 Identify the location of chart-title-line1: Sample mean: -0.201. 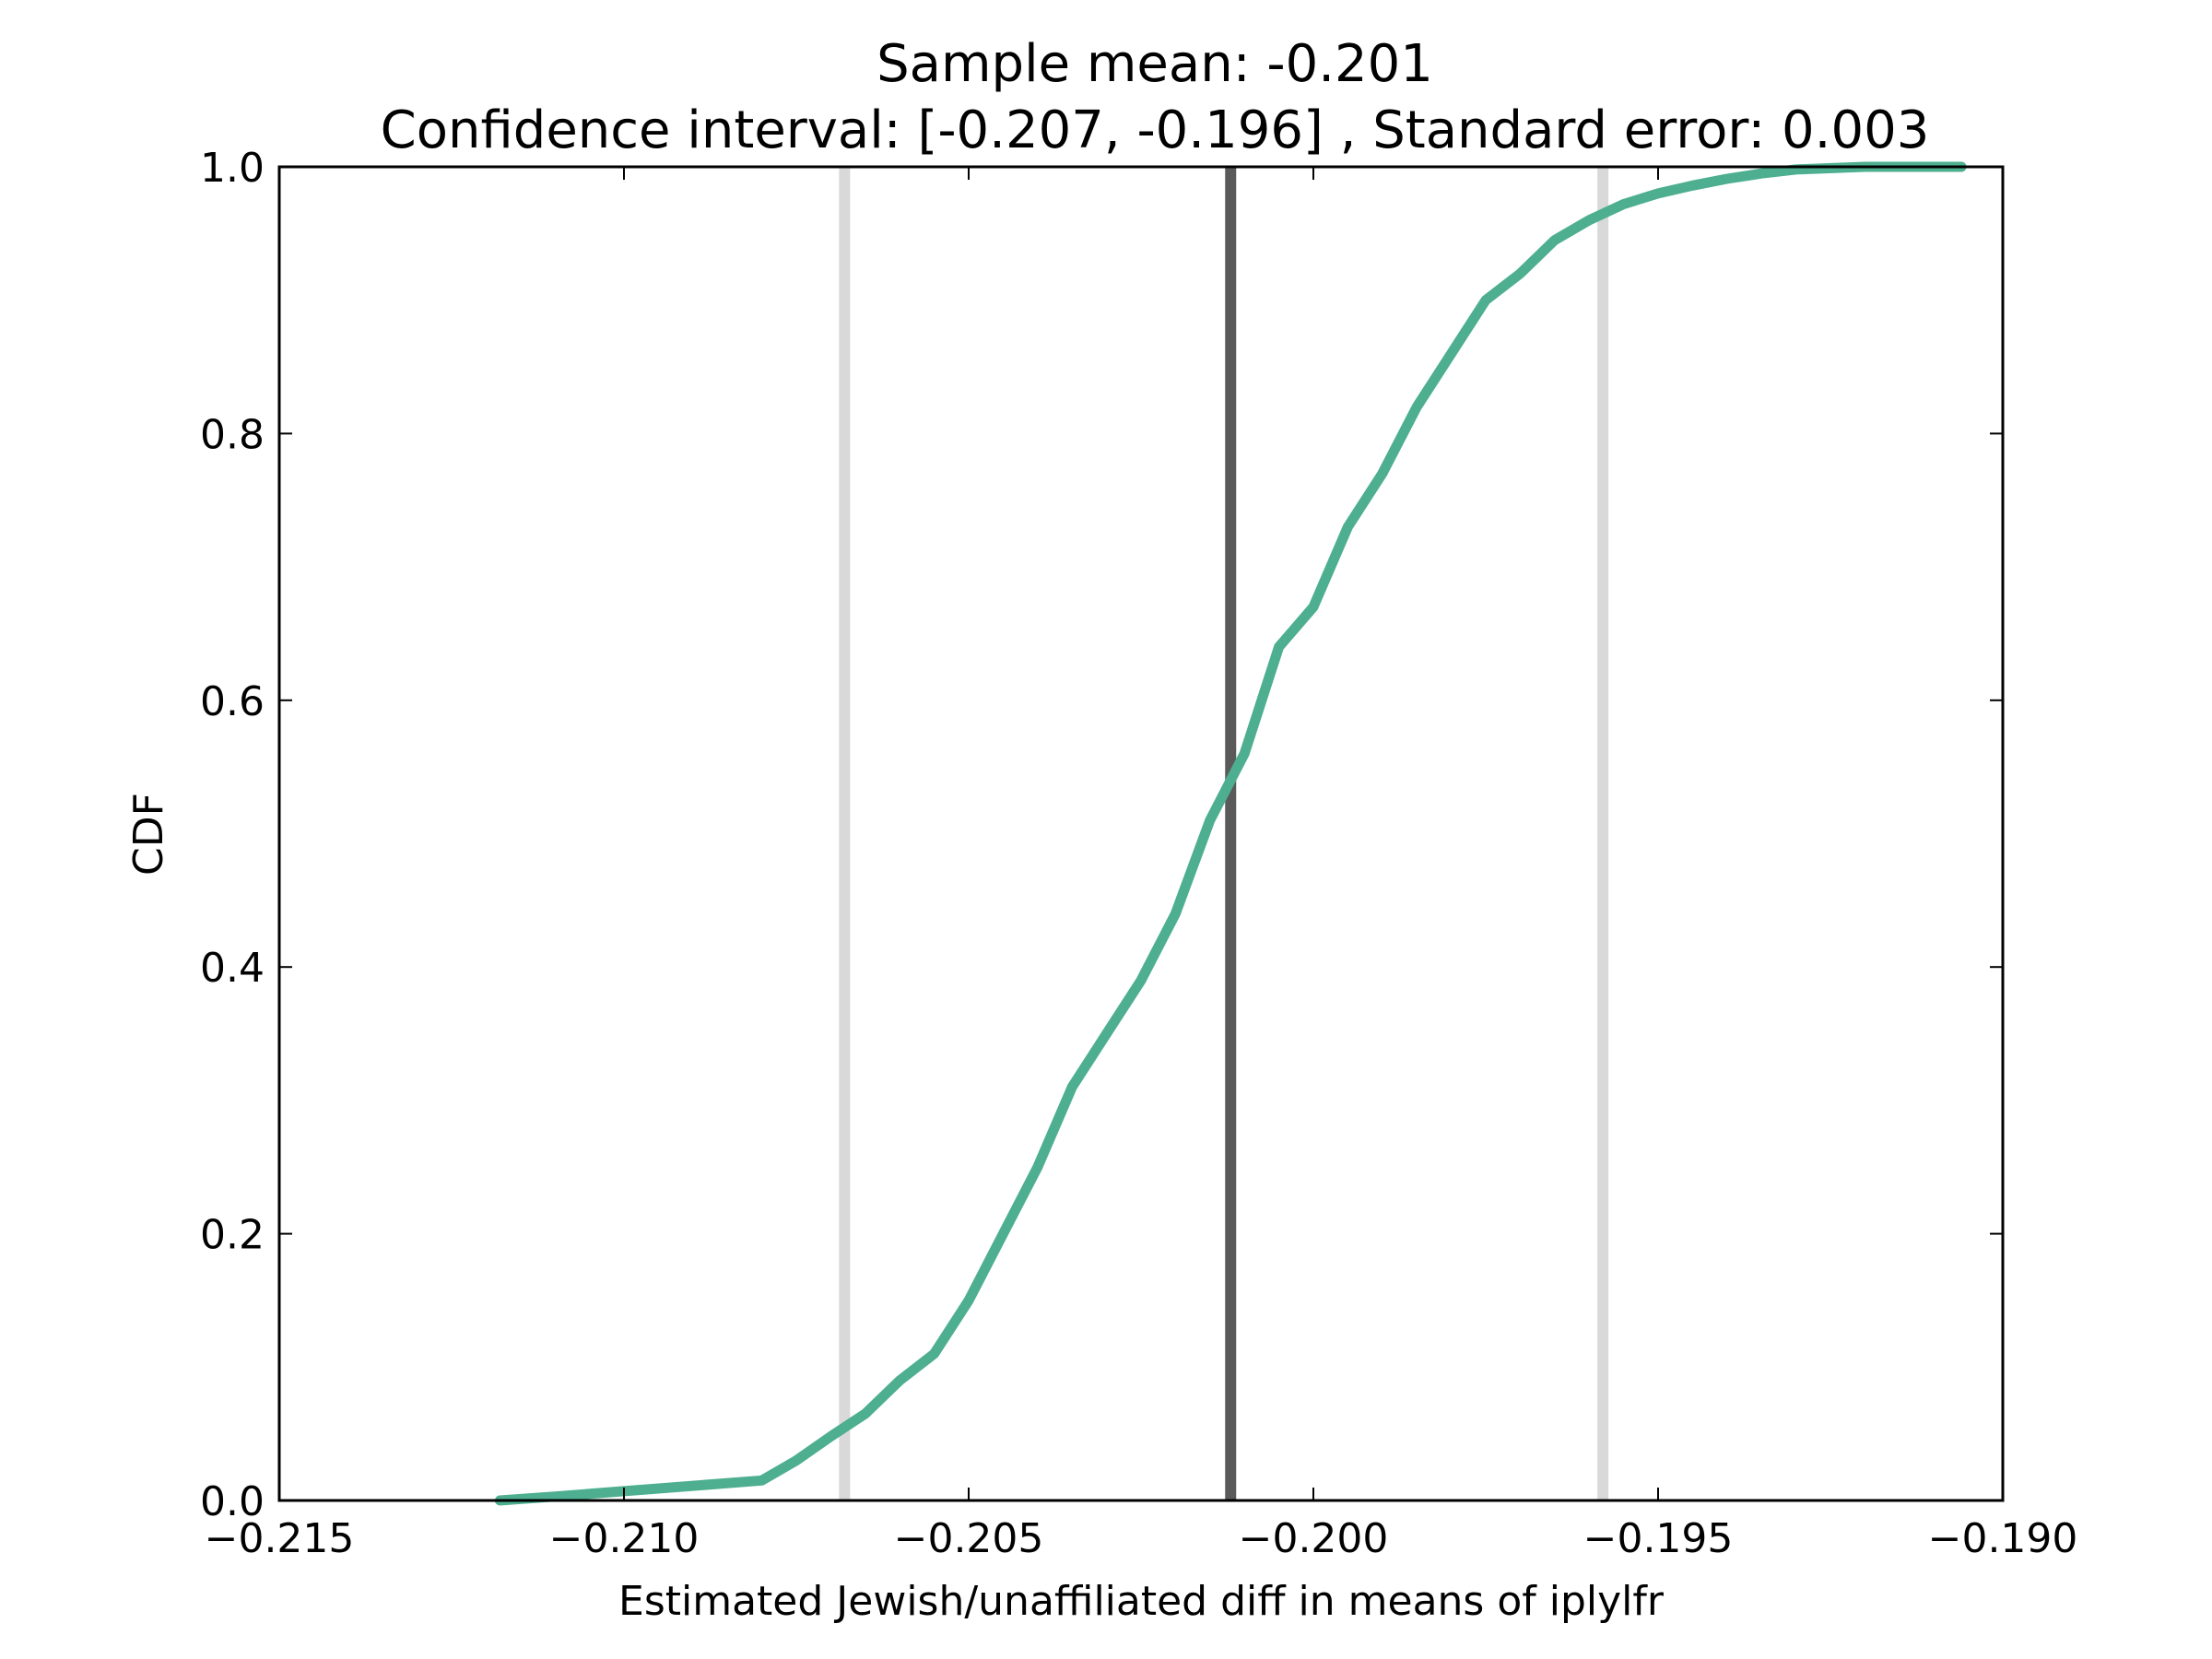
(1155, 64).